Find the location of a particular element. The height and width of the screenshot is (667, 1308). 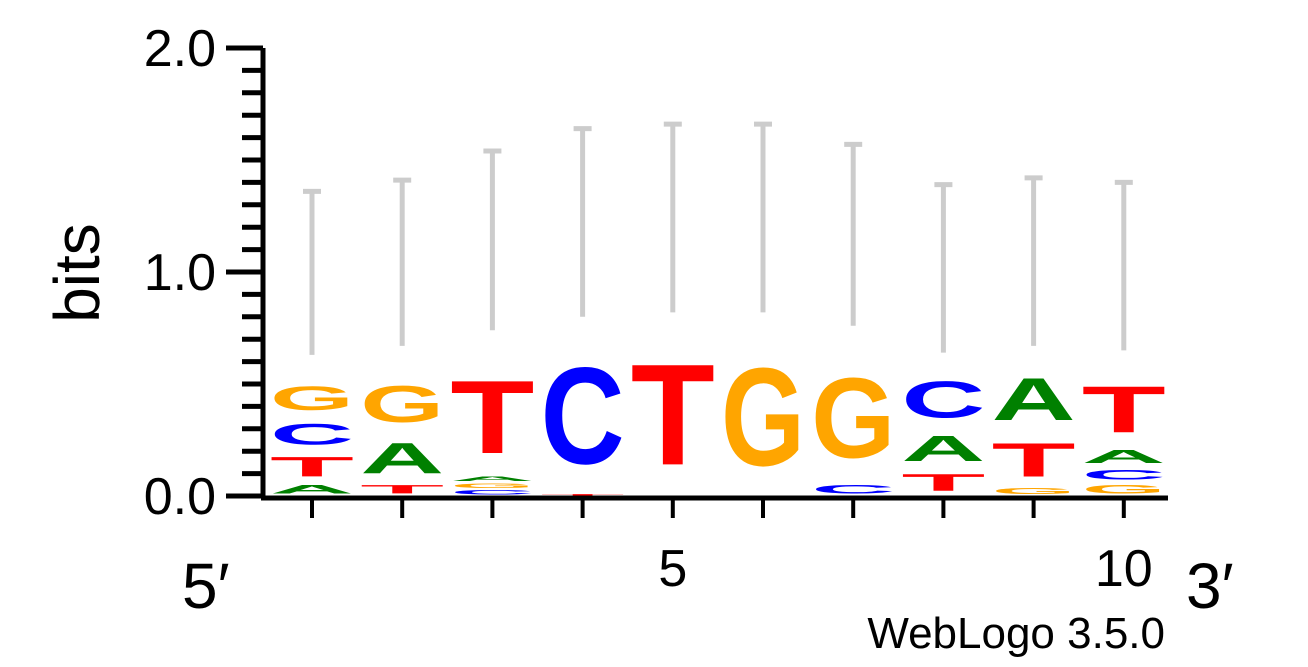

stack-position-9: GTA is located at coordinates (1034, 431).